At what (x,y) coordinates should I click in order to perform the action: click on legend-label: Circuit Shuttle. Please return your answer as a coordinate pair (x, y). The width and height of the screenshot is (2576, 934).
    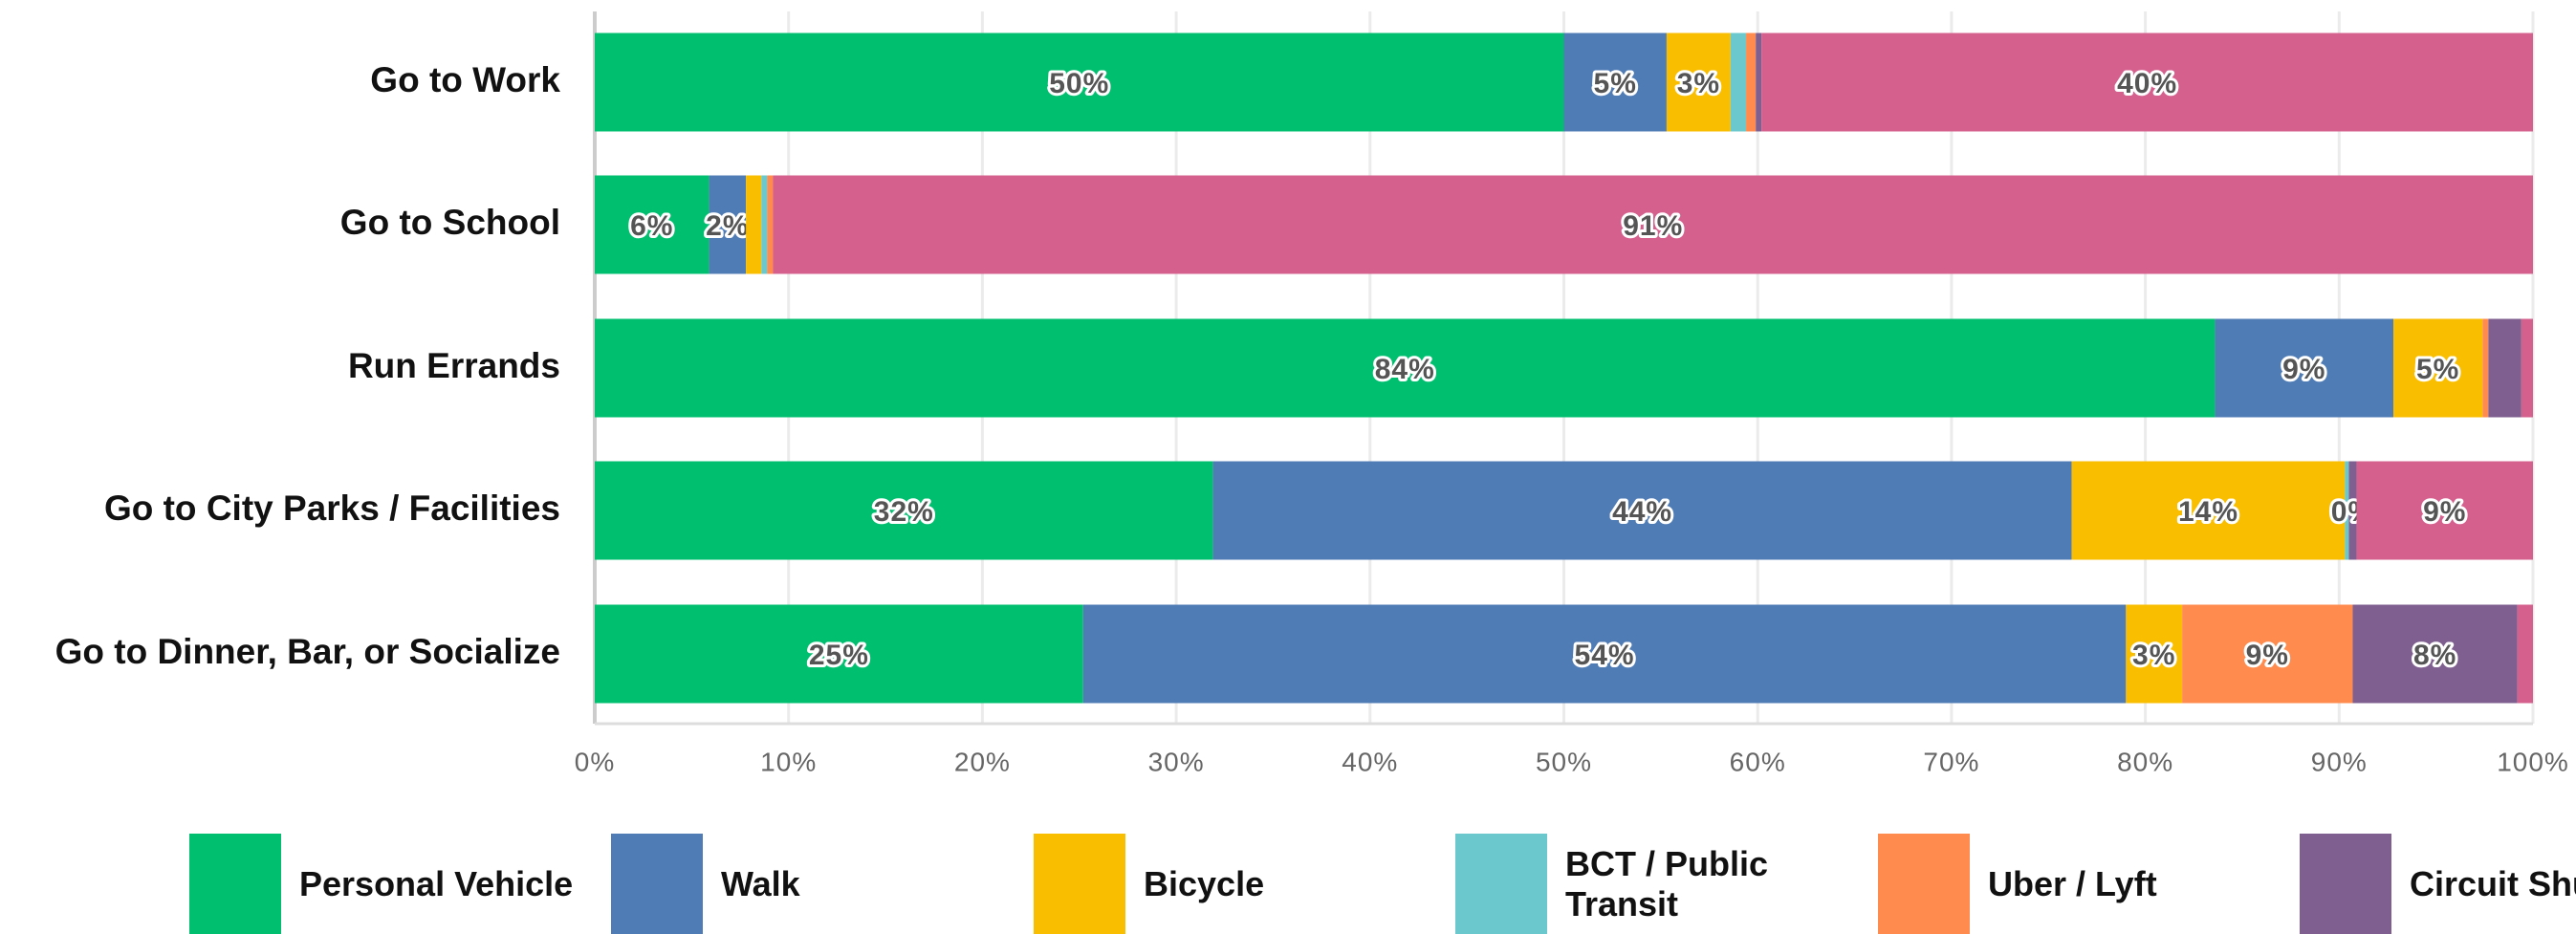
    Looking at the image, I should click on (2493, 883).